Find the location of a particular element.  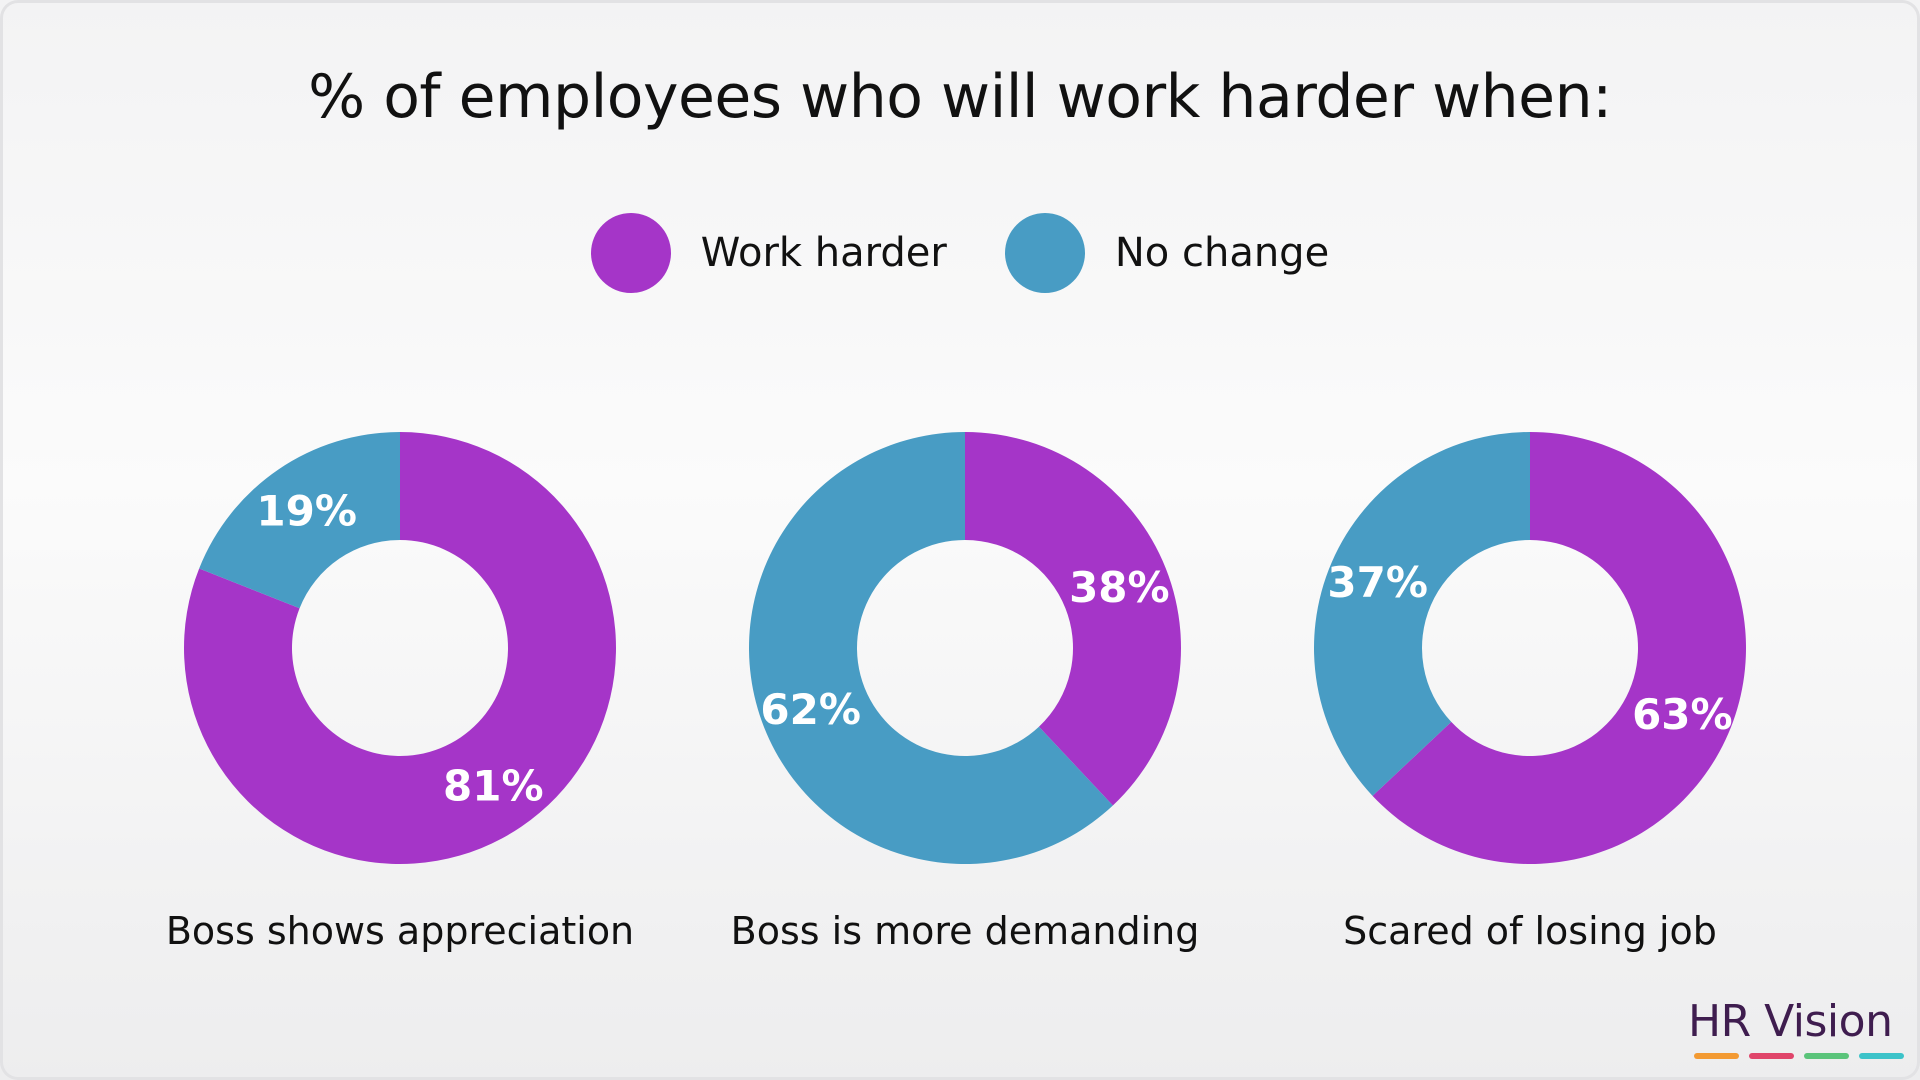

donut-boss-is-more-demanding: 38% 62% Boss is more demanding is located at coordinates (965, 692).